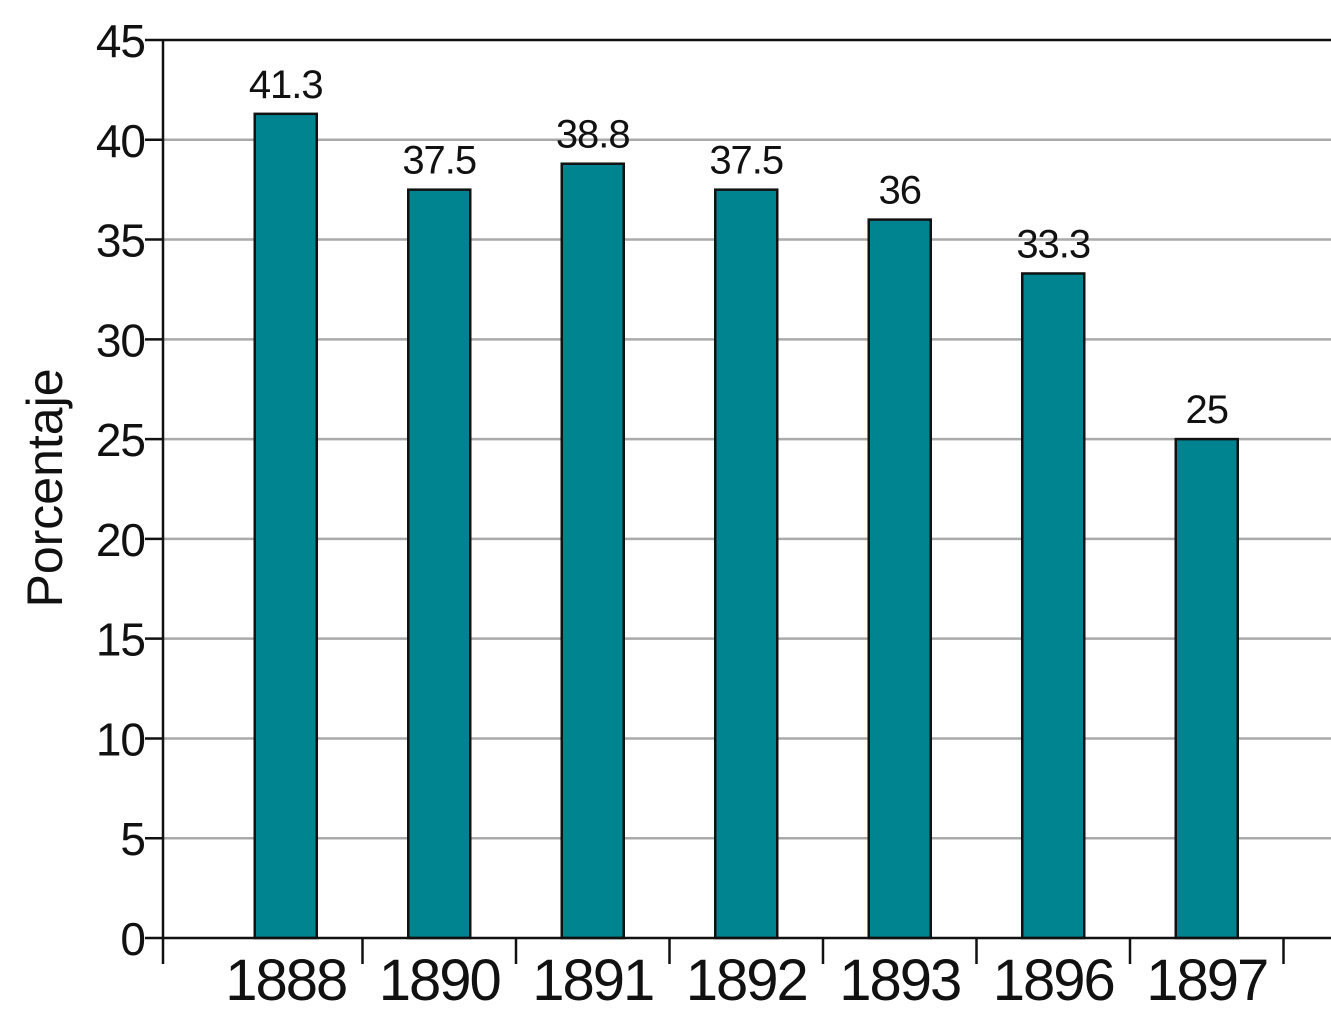 The height and width of the screenshot is (1024, 1331). I want to click on y-tick-labels: 0 5 10 15 20 25 30 35 40 45, so click(121, 490).